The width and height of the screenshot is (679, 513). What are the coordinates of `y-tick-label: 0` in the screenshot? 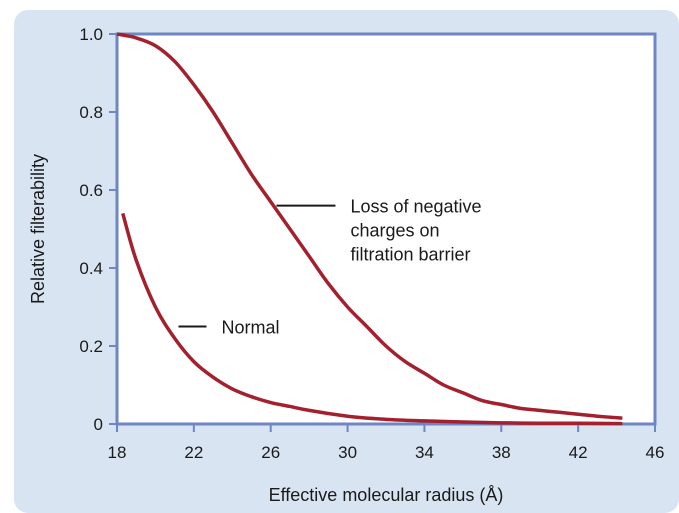 It's located at (98, 424).